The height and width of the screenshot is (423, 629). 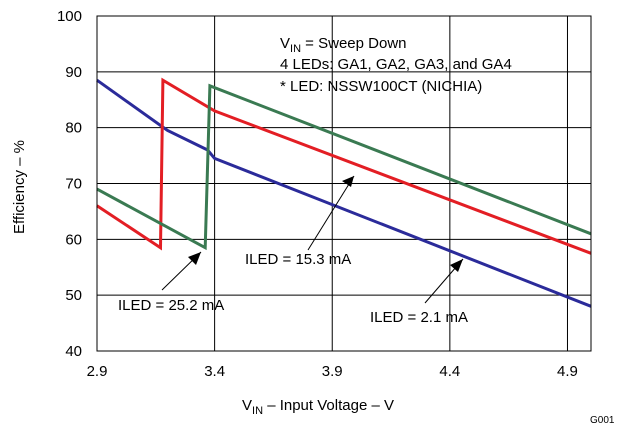 I want to click on x-axis-title-sub: IN, so click(x=257, y=411).